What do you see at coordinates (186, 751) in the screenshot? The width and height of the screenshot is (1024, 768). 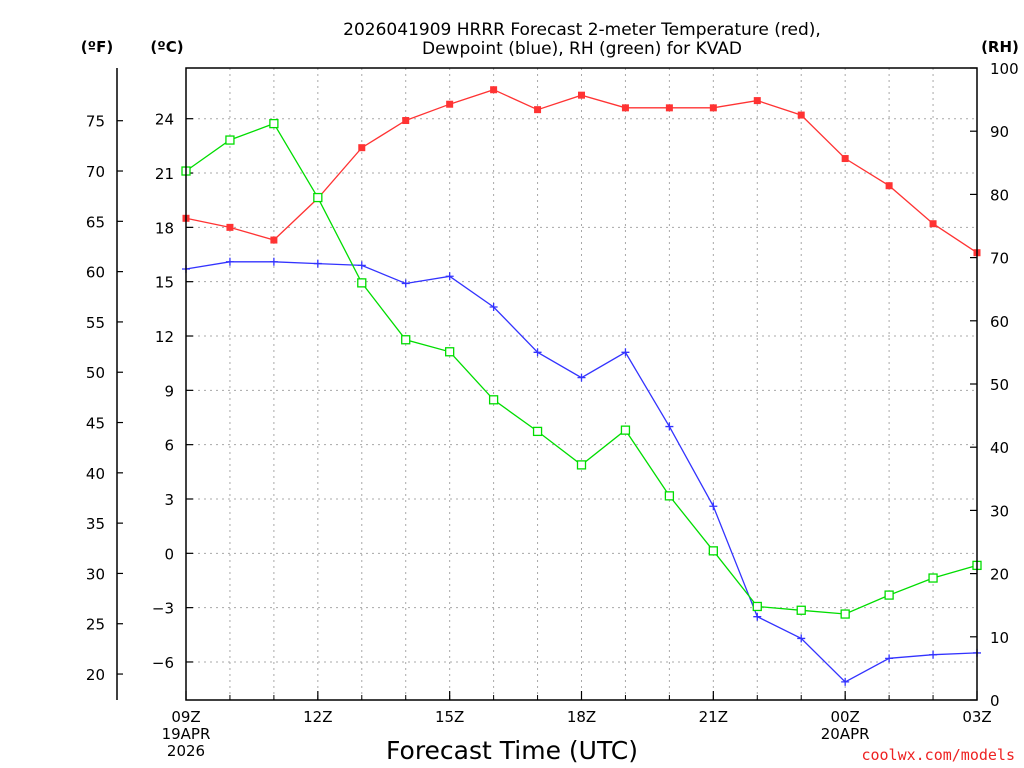 I see `x-tick-label: 2026` at bounding box center [186, 751].